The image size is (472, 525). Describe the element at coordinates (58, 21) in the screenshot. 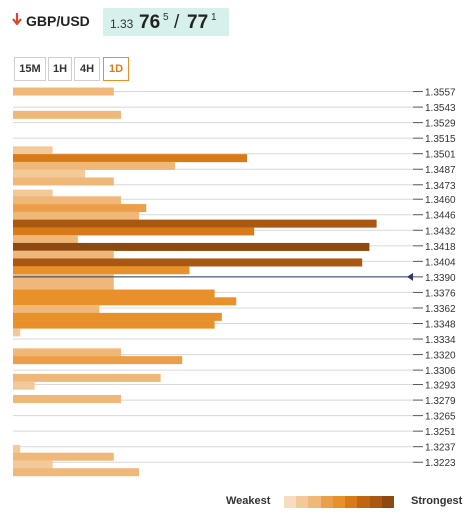

I see `currency-pair: GBP/USD` at that location.